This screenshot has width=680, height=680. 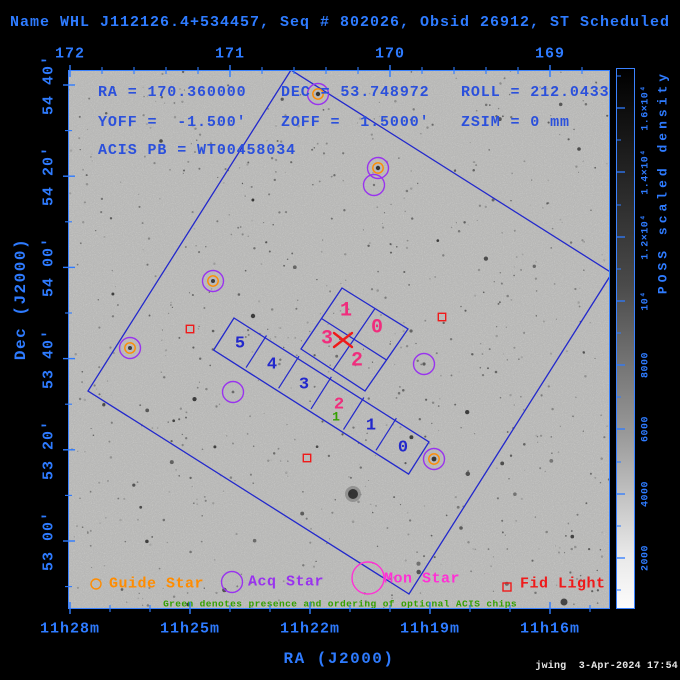 What do you see at coordinates (343, 340) in the screenshot?
I see `aimpoint-marker` at bounding box center [343, 340].